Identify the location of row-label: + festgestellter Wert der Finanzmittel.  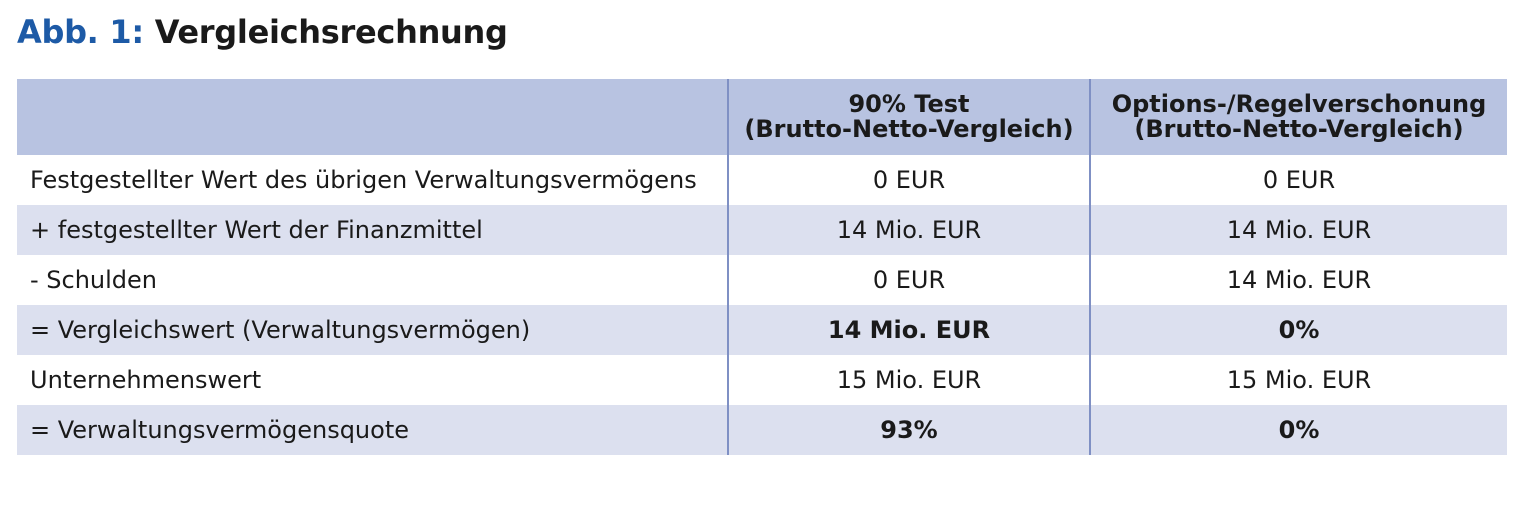
(372, 230).